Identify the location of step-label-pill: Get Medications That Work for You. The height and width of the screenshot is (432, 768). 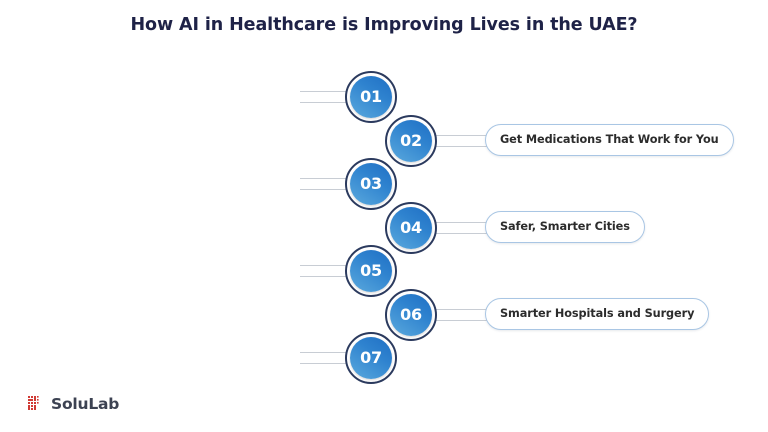
(609, 139).